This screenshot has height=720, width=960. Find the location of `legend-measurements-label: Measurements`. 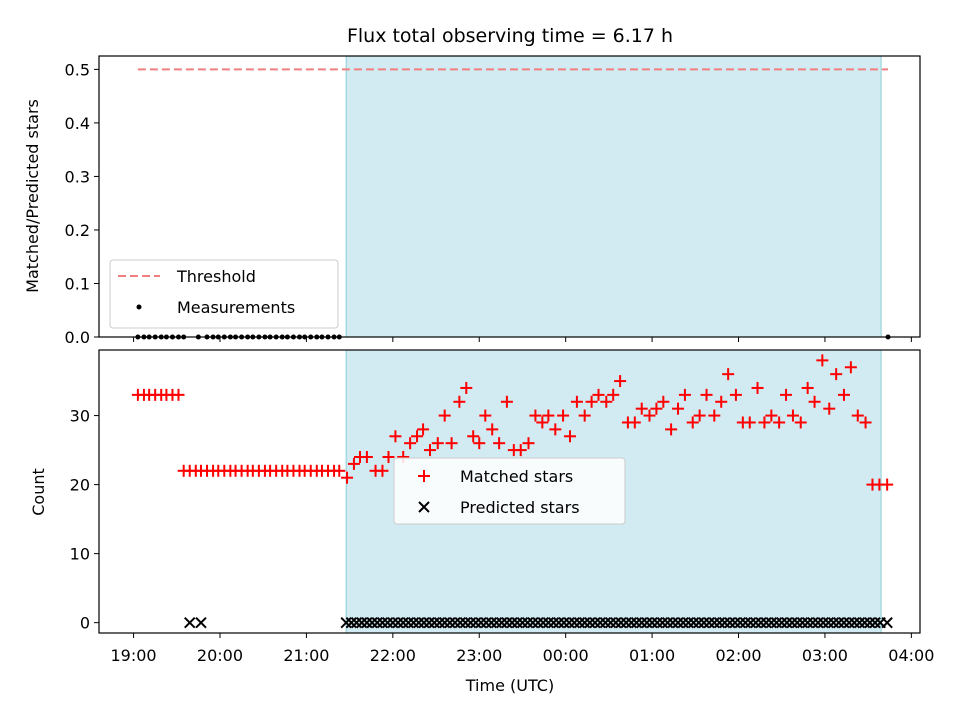

legend-measurements-label: Measurements is located at coordinates (236, 307).